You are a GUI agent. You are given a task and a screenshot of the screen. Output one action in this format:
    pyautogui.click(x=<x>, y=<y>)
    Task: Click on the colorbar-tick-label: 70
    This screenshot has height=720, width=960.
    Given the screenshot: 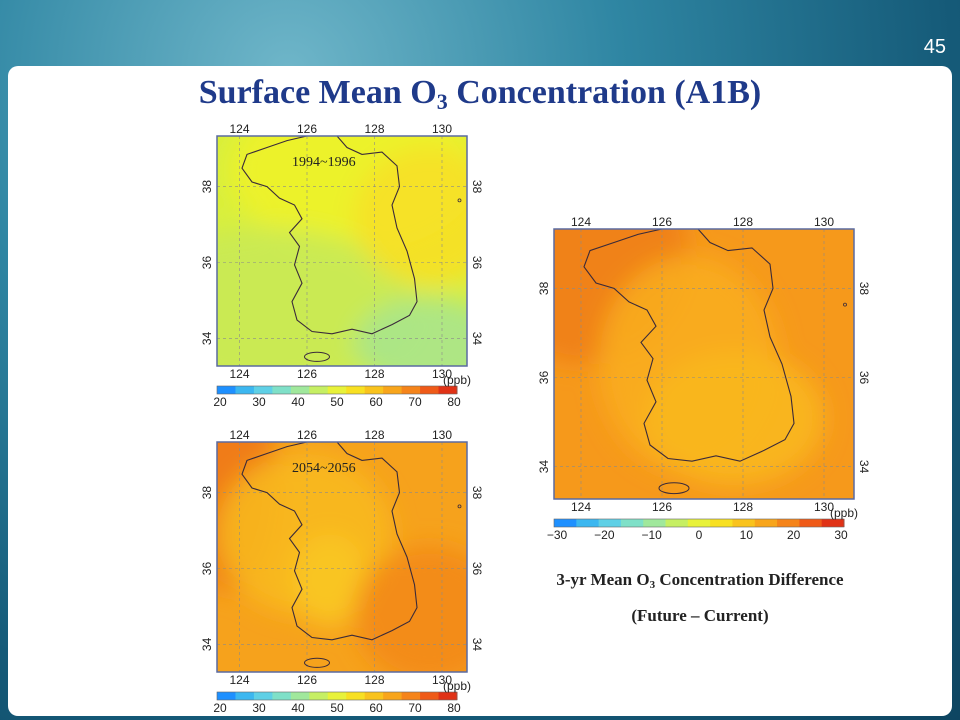 What is the action you would take?
    pyautogui.click(x=415, y=402)
    